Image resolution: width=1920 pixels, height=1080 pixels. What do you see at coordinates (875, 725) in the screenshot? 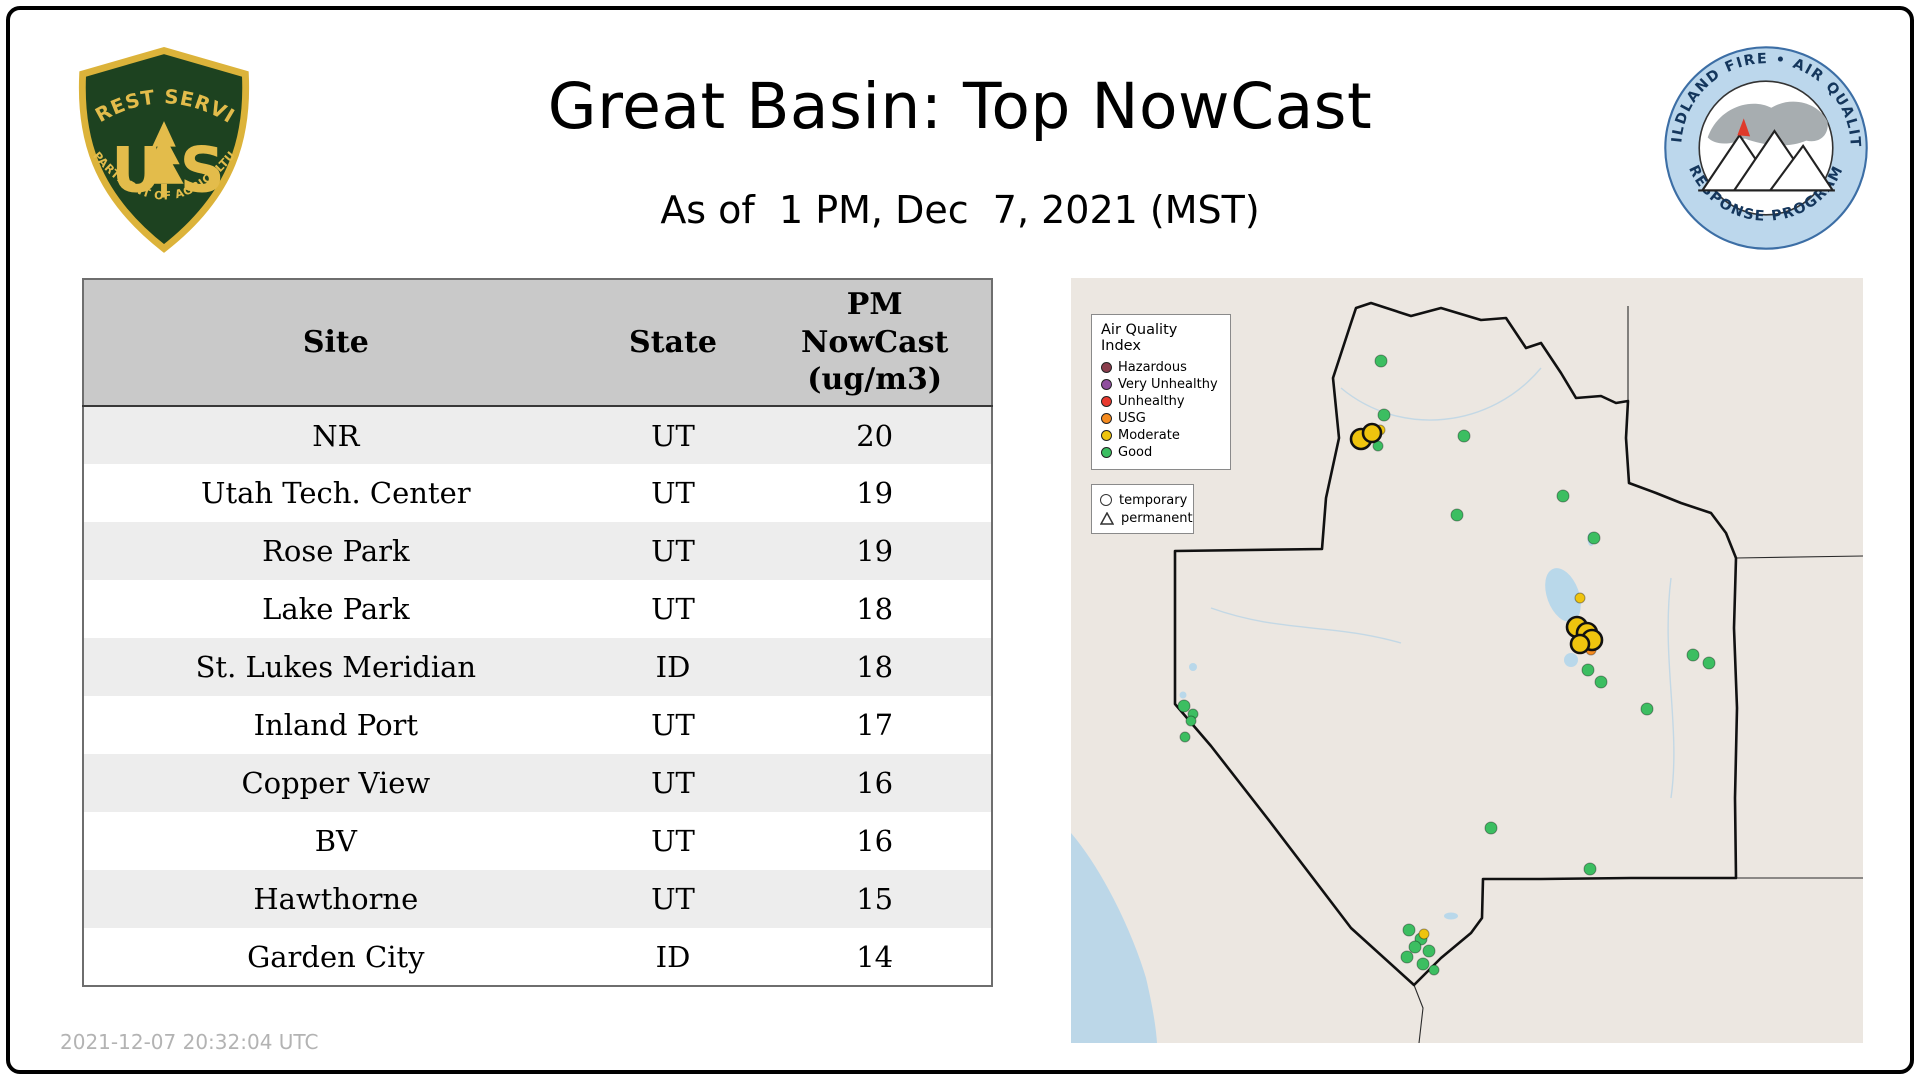
I see `pm-cell: 17` at bounding box center [875, 725].